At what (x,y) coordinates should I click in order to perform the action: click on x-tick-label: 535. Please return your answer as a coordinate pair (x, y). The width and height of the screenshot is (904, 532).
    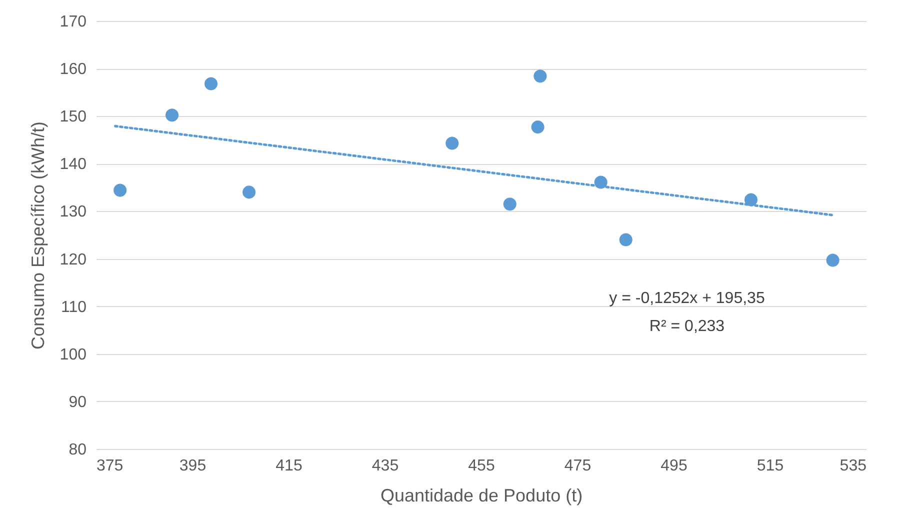
    Looking at the image, I should click on (853, 466).